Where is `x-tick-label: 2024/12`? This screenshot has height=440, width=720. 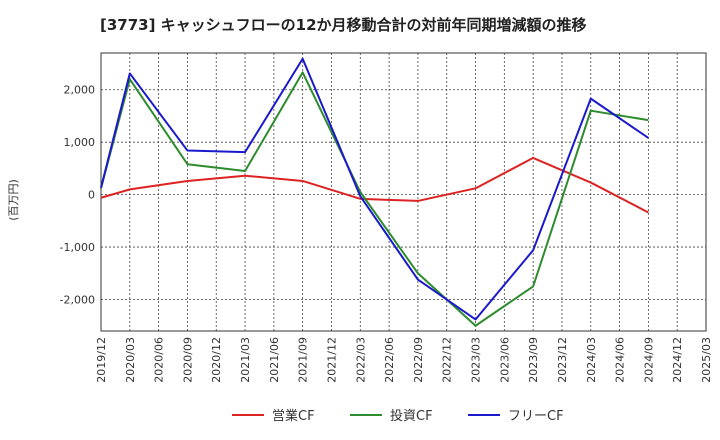 x-tick-label: 2024/12 is located at coordinates (677, 360).